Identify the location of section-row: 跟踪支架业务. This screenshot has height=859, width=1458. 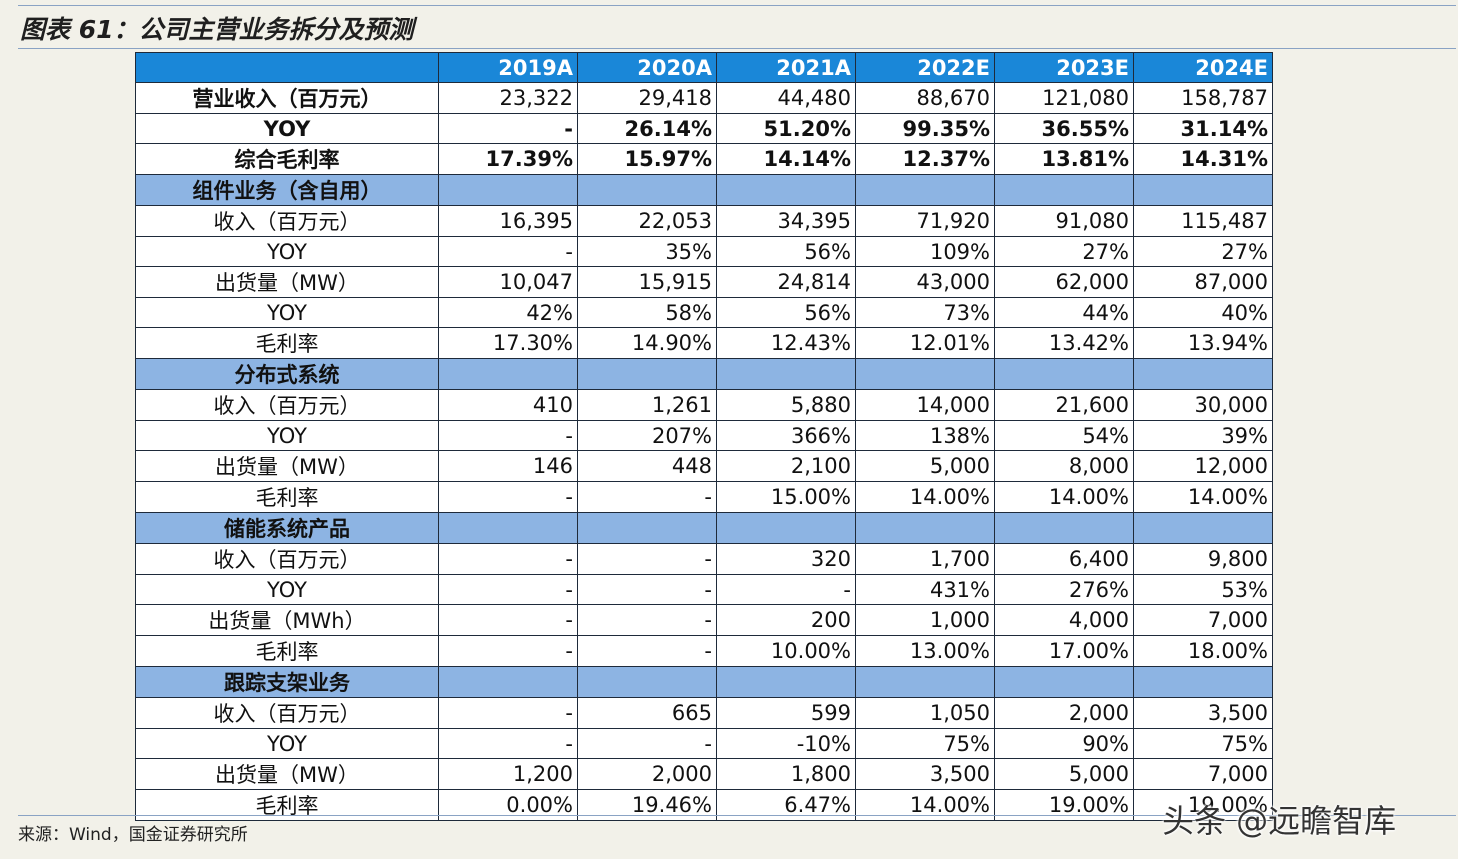
(704, 682).